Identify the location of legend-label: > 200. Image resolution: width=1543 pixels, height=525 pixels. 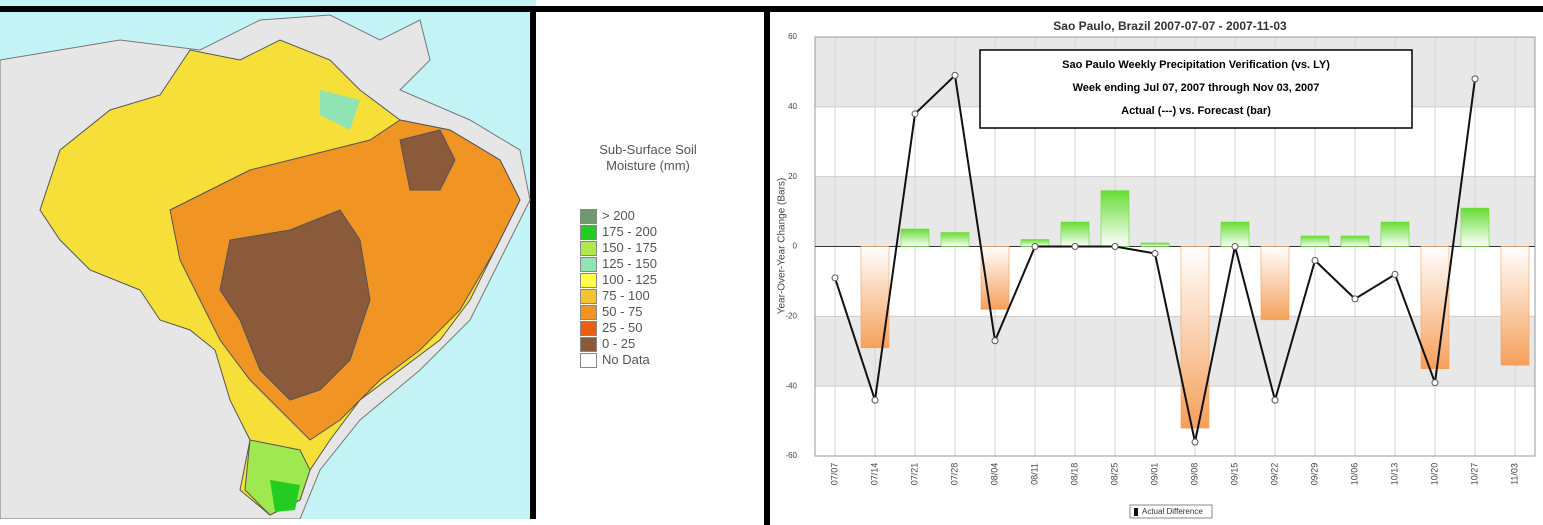
(618, 215).